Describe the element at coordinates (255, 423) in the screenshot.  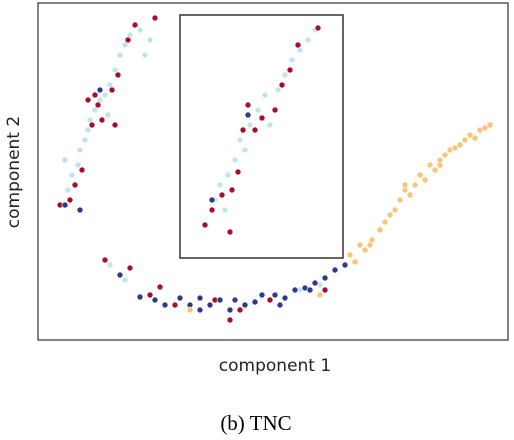
I see `caption: (b) TNC` at that location.